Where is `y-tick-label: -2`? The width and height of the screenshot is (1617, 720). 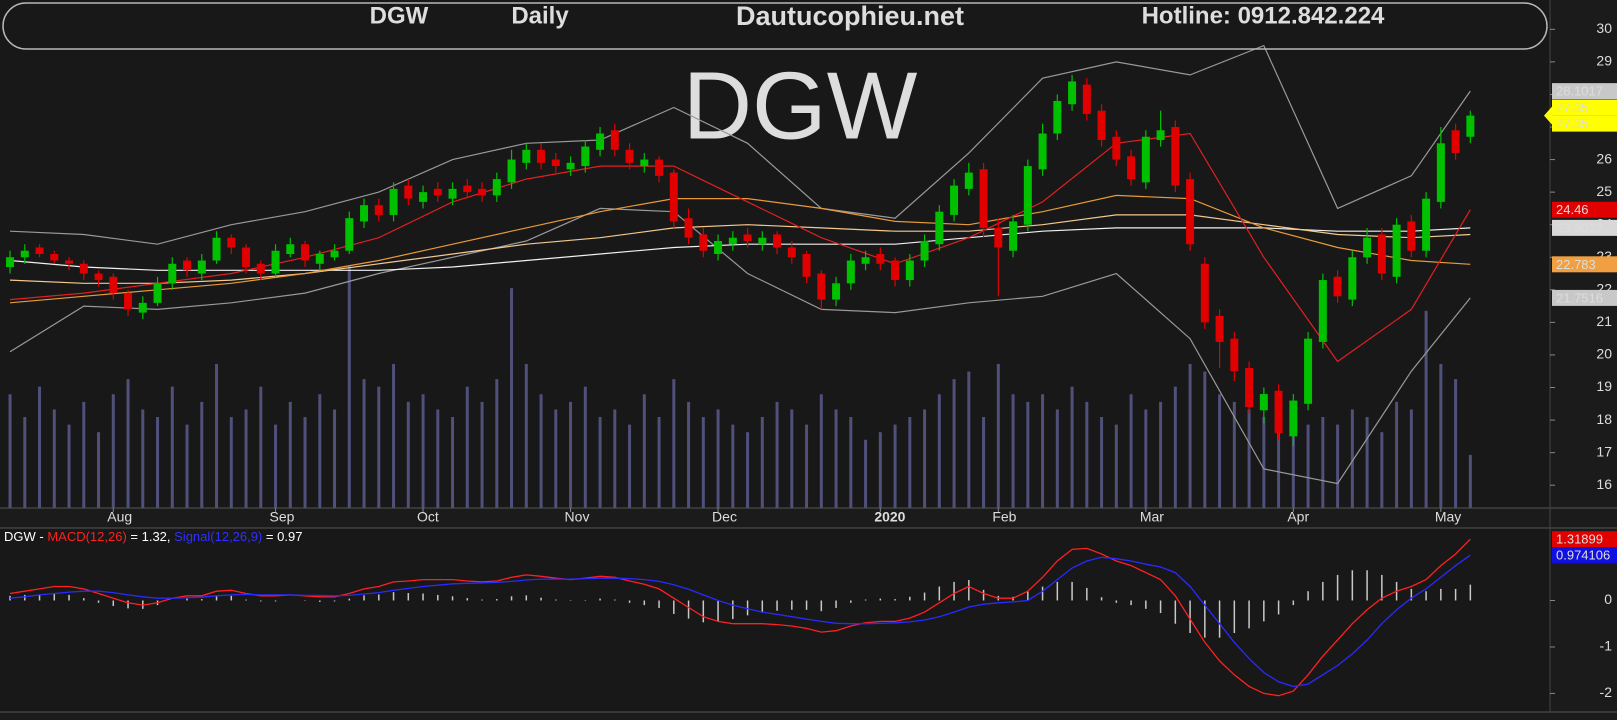 y-tick-label: -2 is located at coordinates (1606, 692).